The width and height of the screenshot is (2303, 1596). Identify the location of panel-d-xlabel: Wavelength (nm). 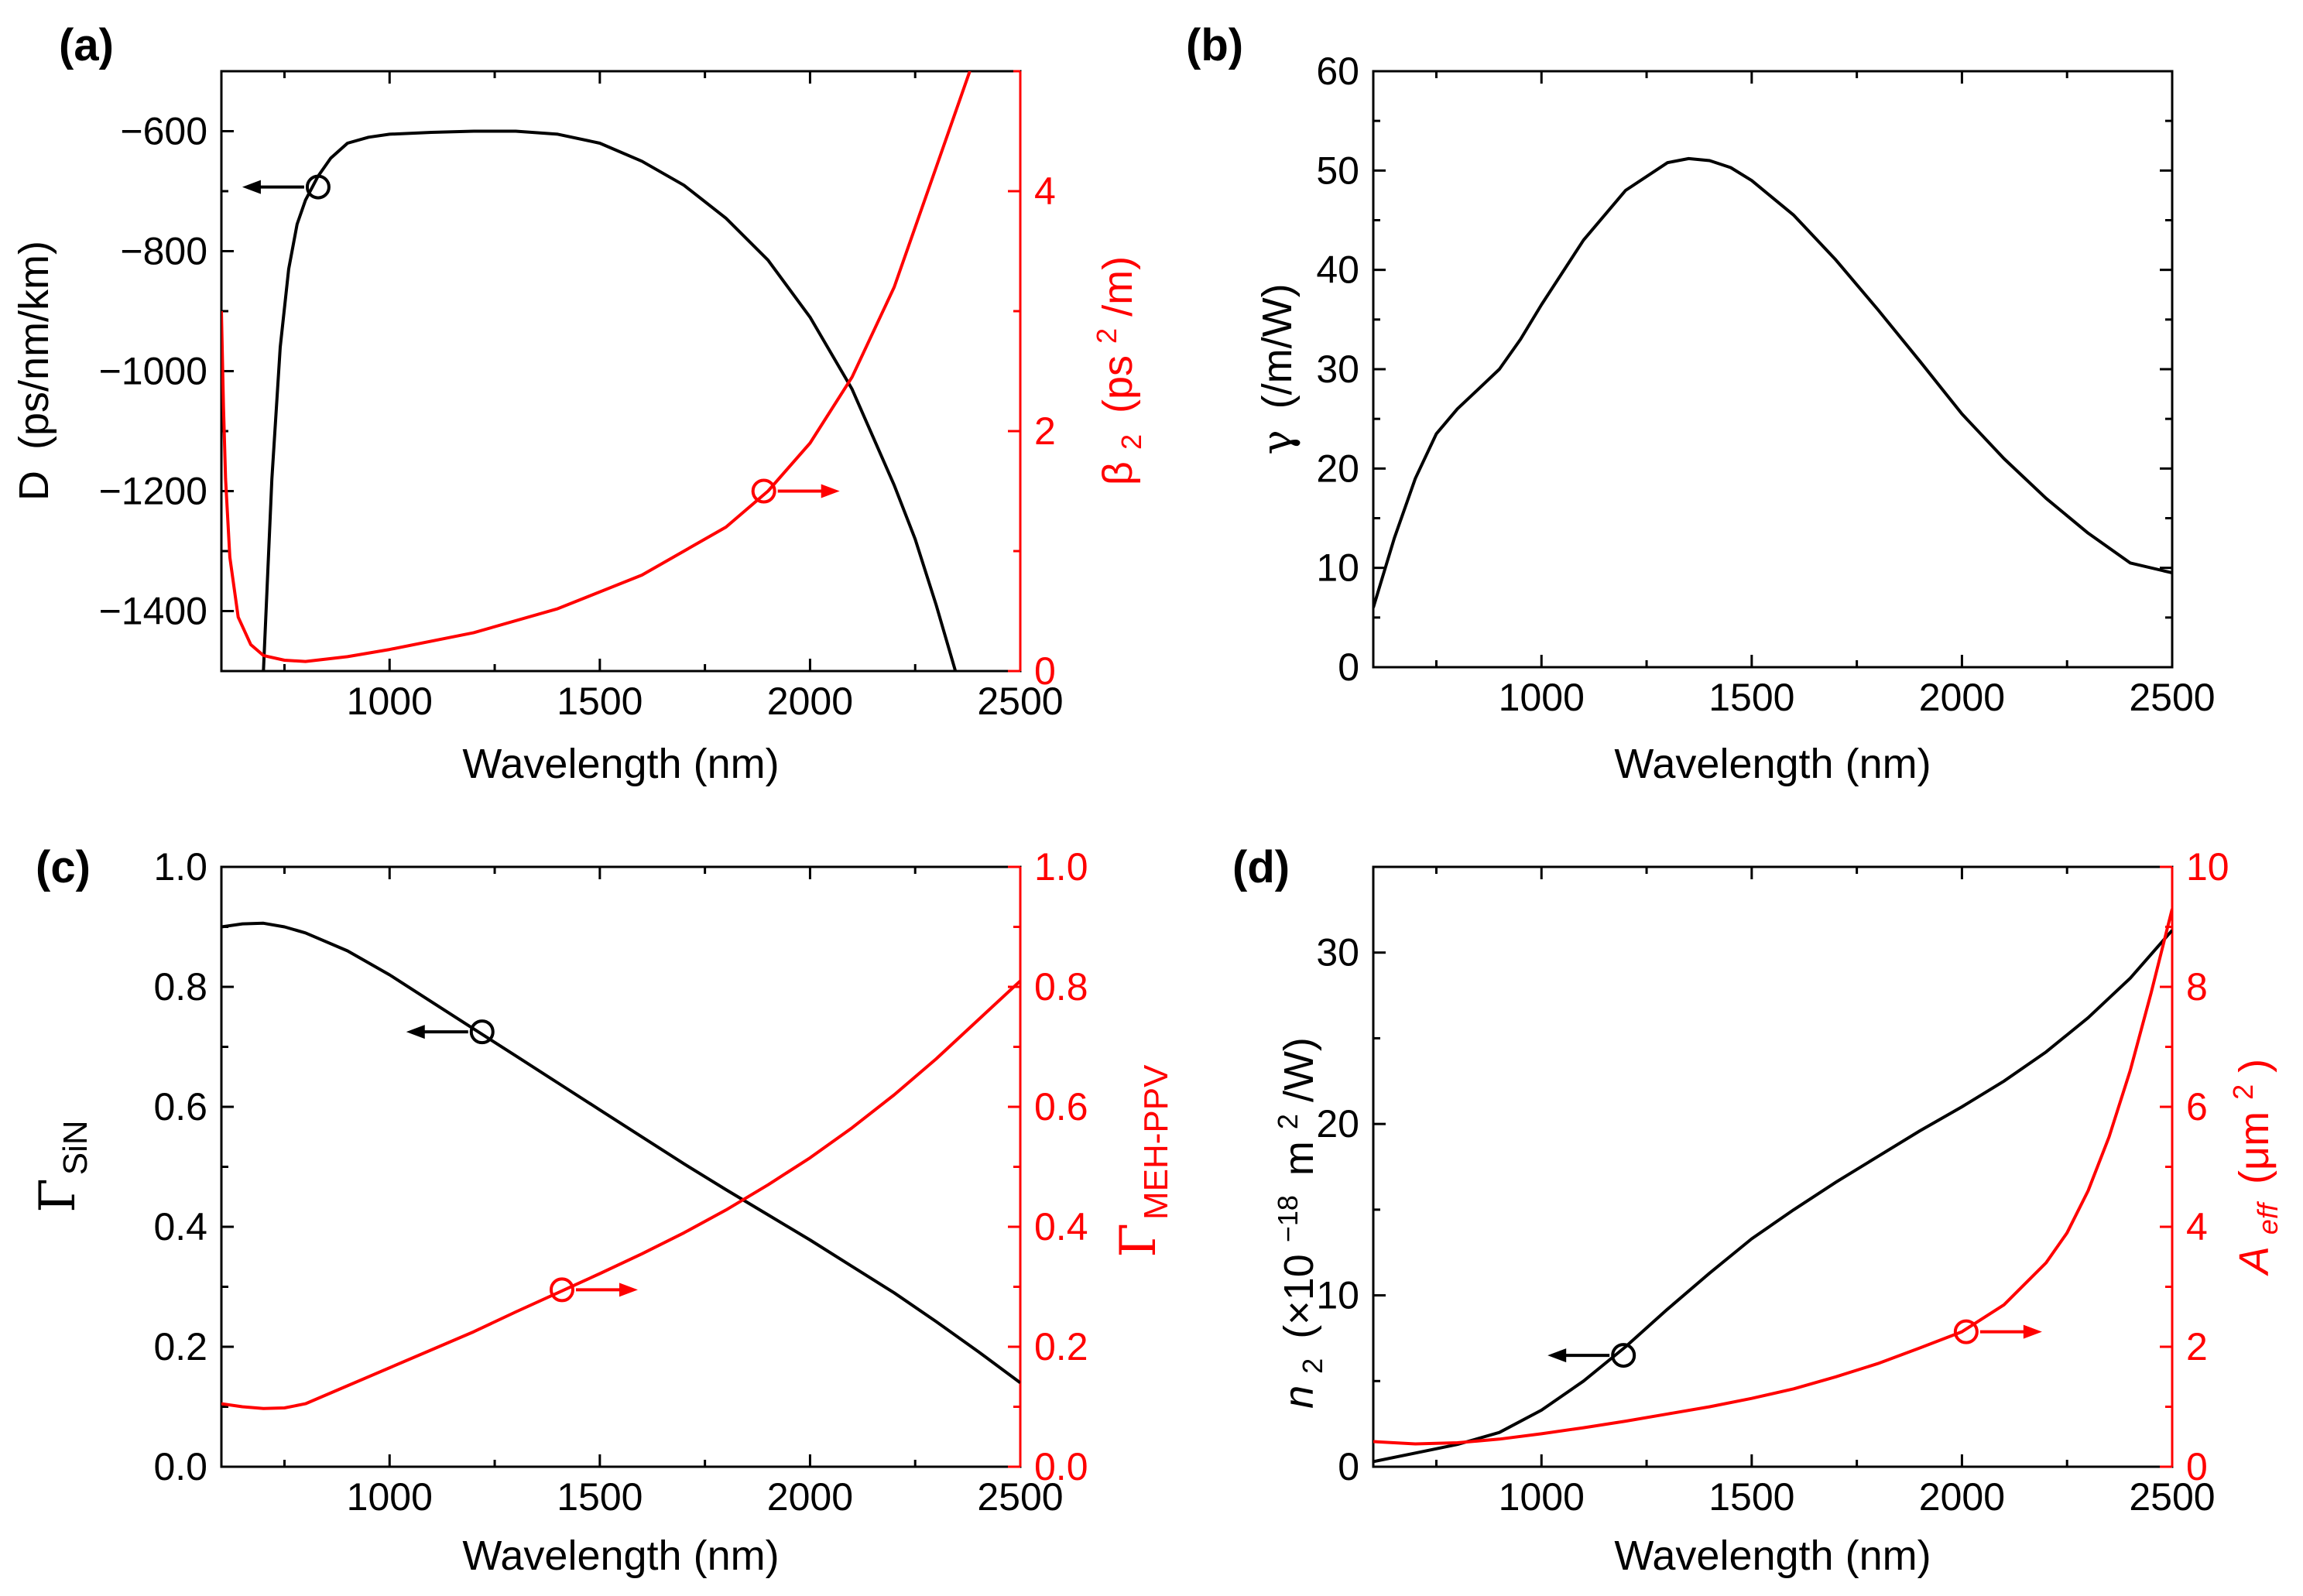
(1772, 1556).